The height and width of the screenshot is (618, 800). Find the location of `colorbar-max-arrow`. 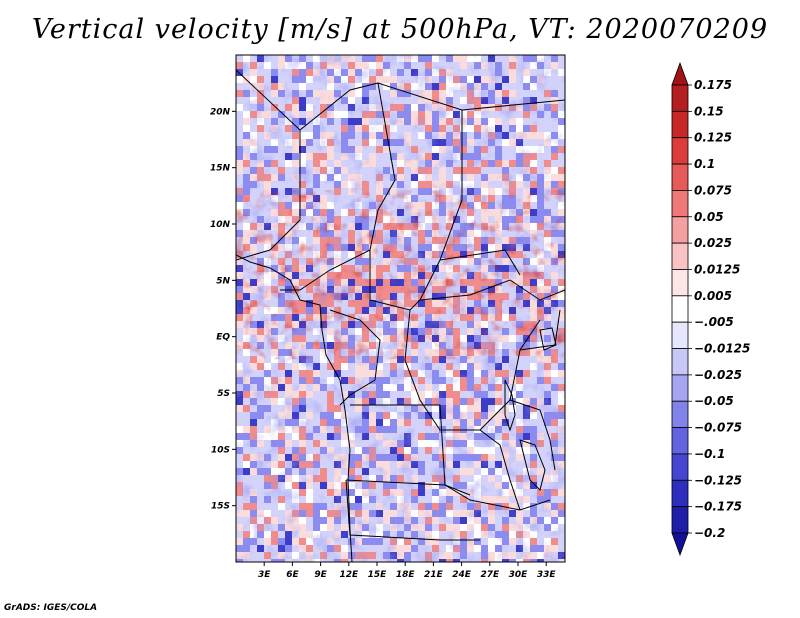

colorbar-max-arrow is located at coordinates (680, 73).